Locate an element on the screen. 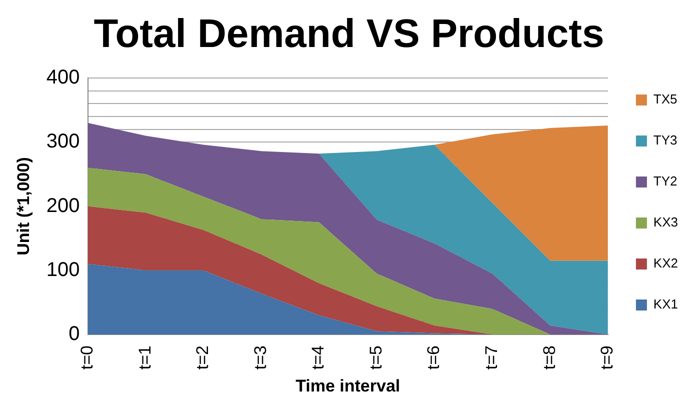  y-tick-label: 400 is located at coordinates (63, 77).